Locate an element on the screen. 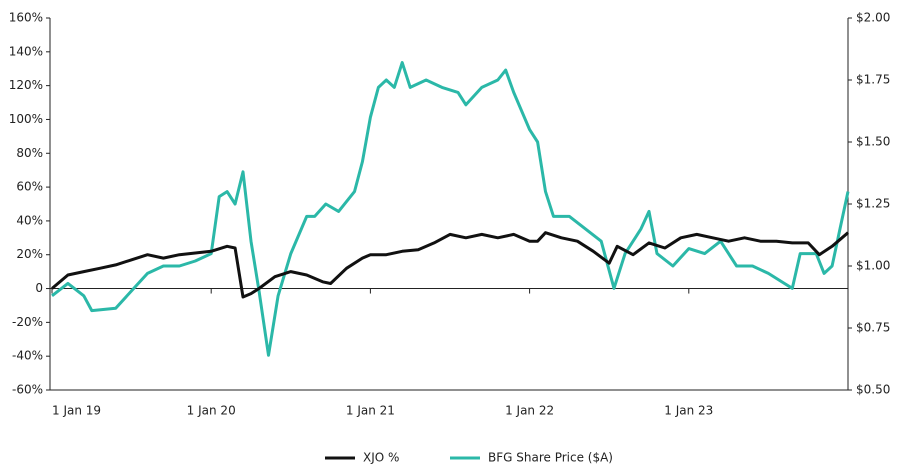  series-line is located at coordinates (450, 265).